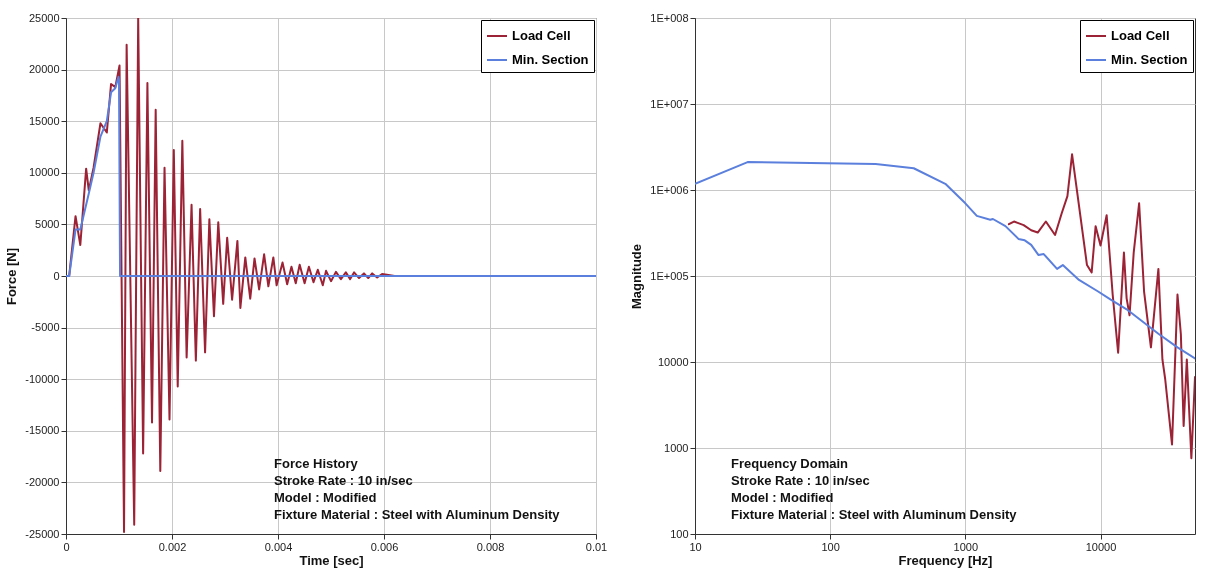 Image resolution: width=1213 pixels, height=576 pixels. Describe the element at coordinates (695, 546) in the screenshot. I see `x-tick-label: 10` at that location.